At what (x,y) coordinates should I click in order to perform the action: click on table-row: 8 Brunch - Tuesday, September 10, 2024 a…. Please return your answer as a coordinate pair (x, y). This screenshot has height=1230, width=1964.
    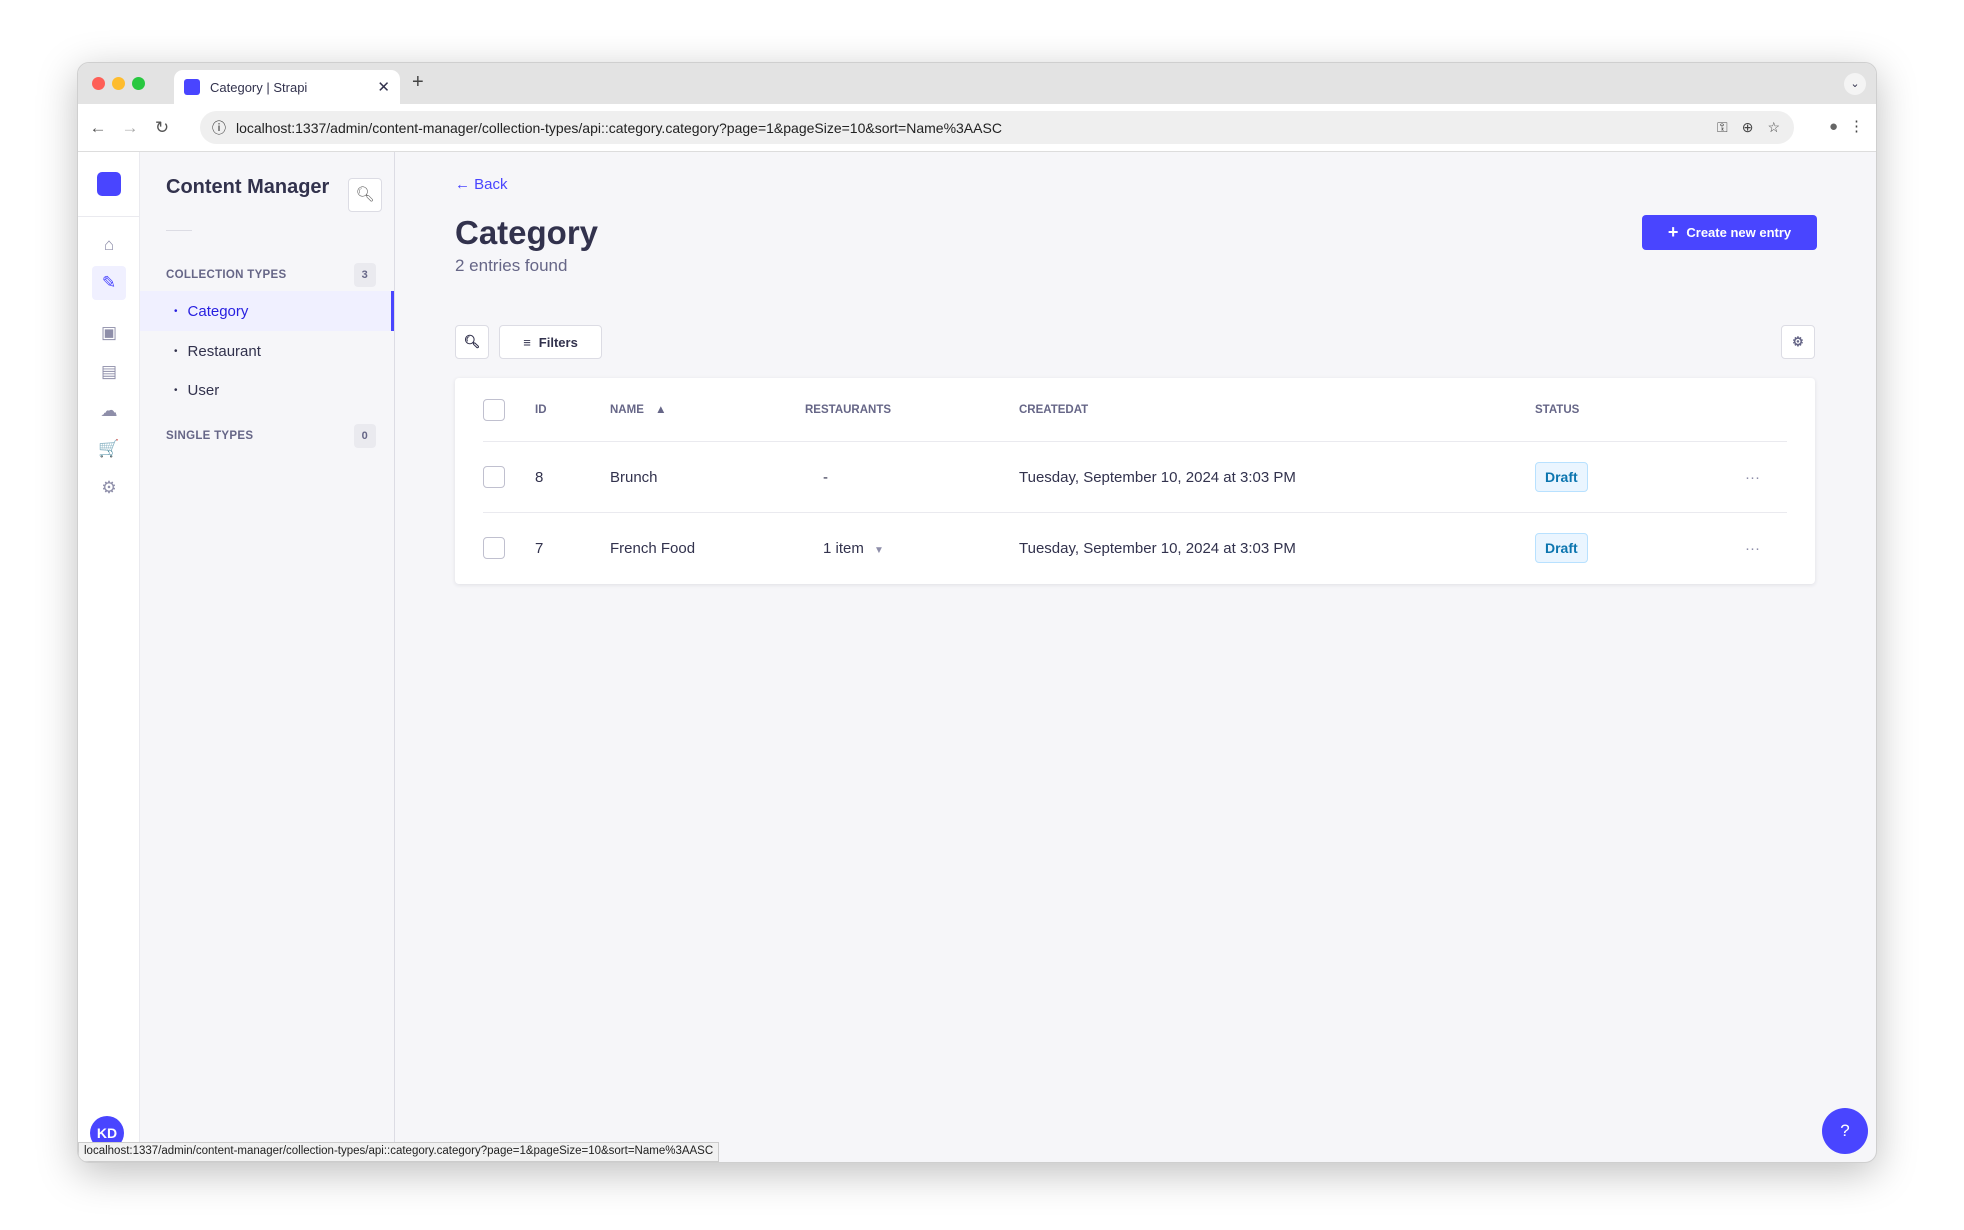
    Looking at the image, I should click on (1135, 476).